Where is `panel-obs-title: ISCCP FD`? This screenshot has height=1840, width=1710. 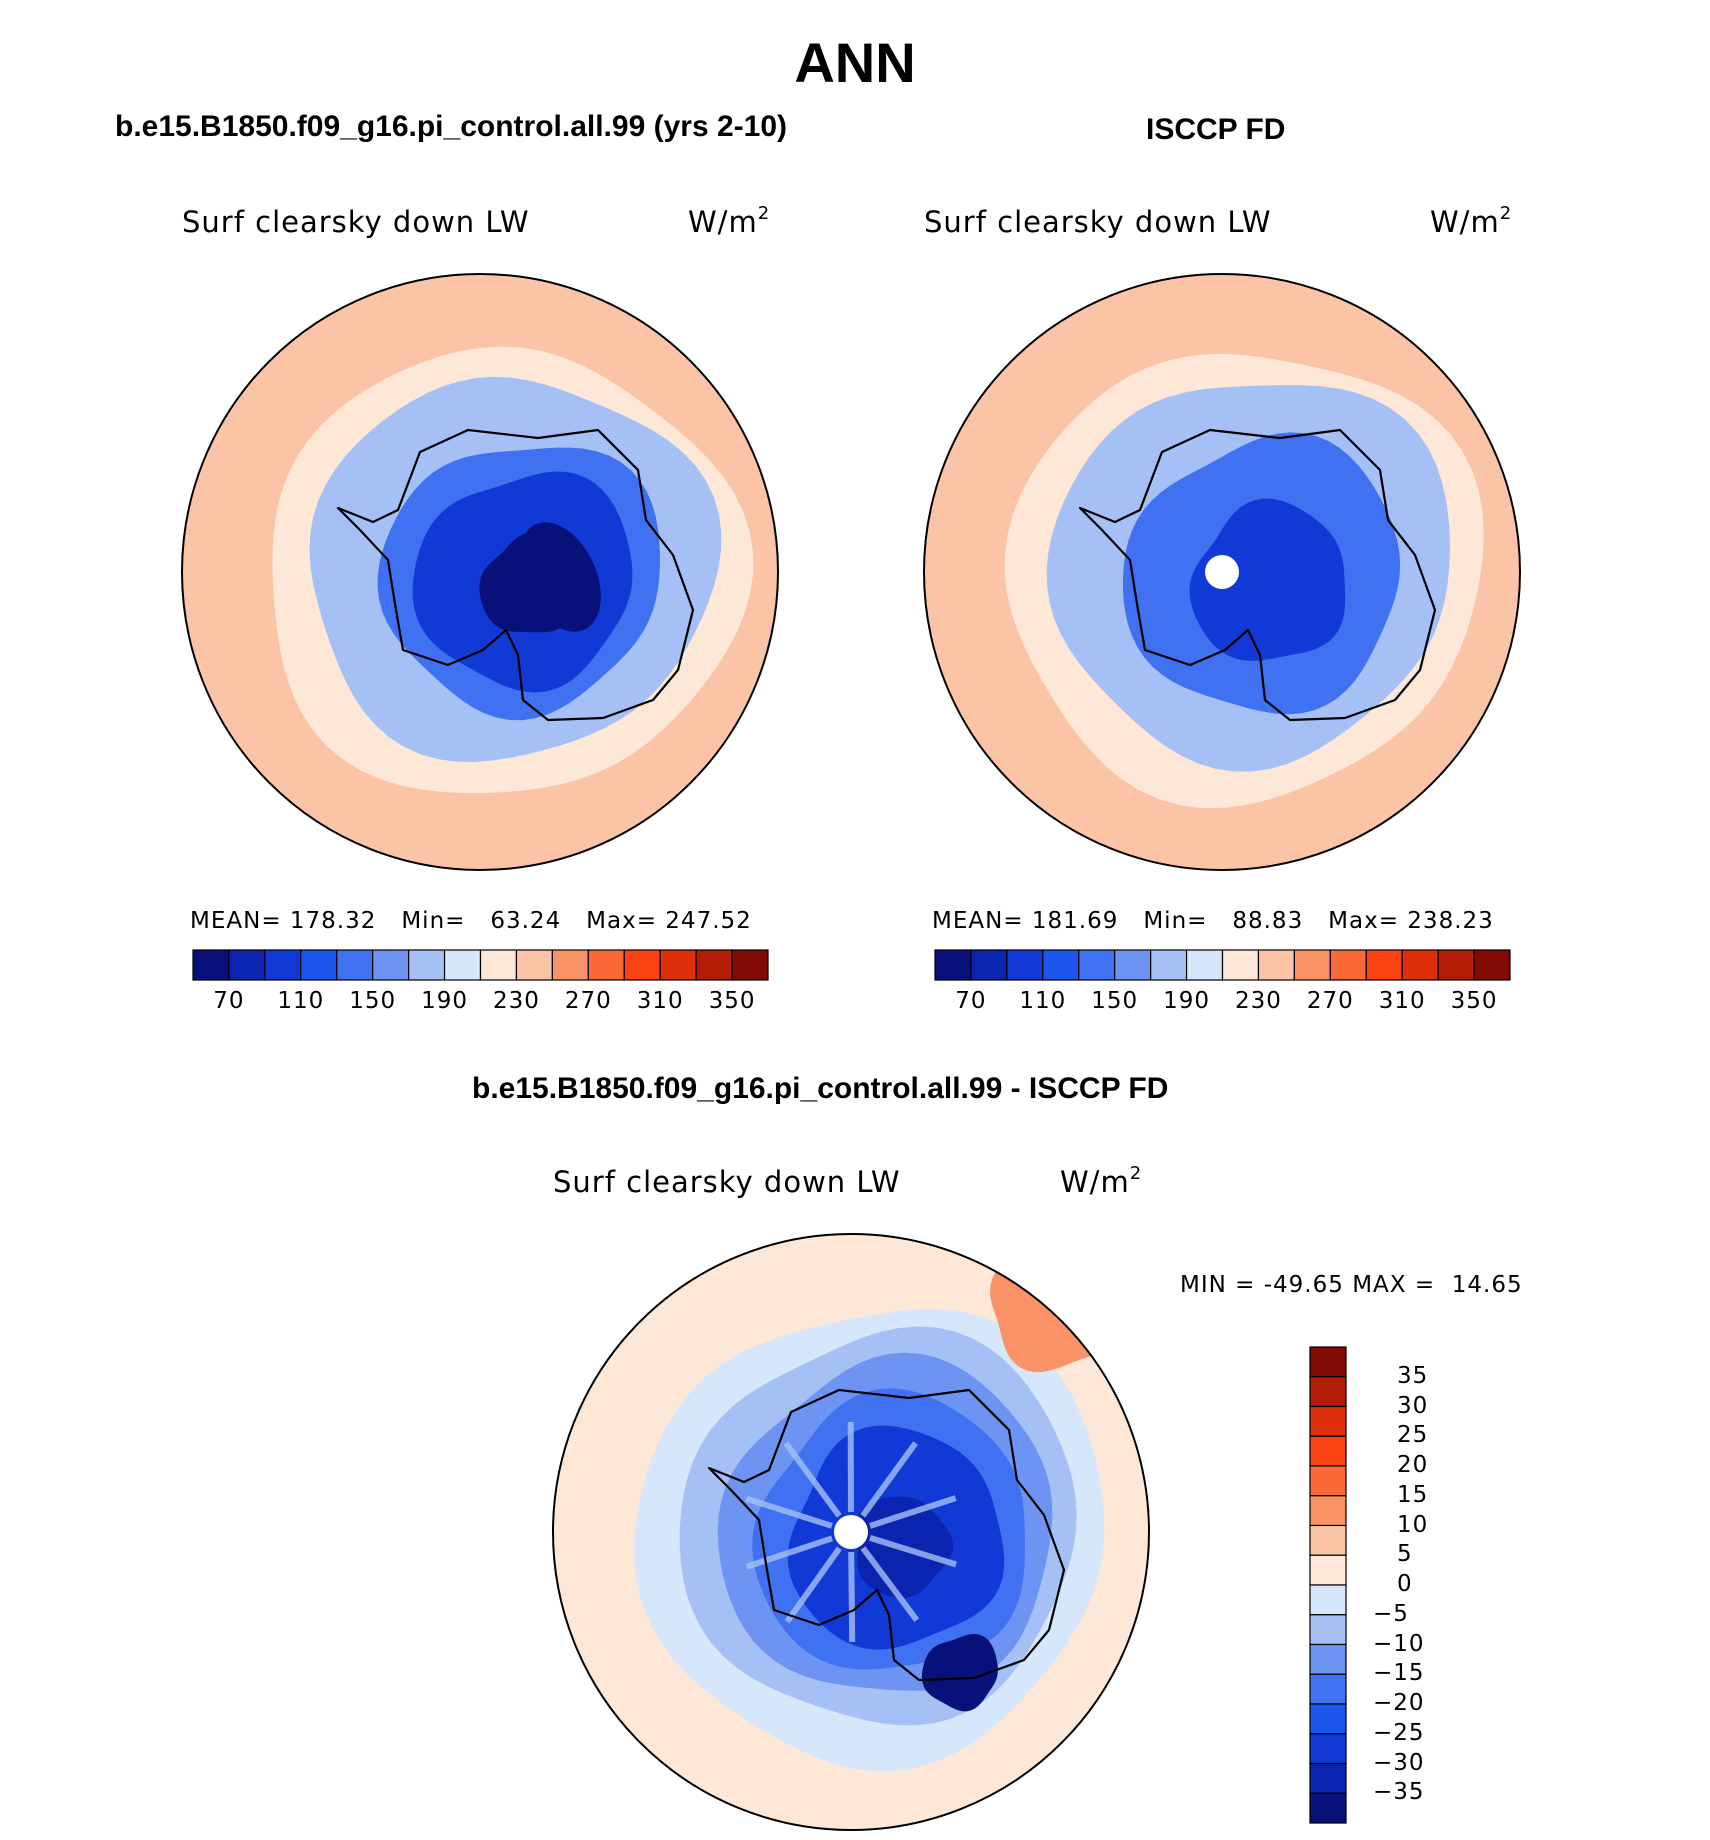 panel-obs-title: ISCCP FD is located at coordinates (1216, 129).